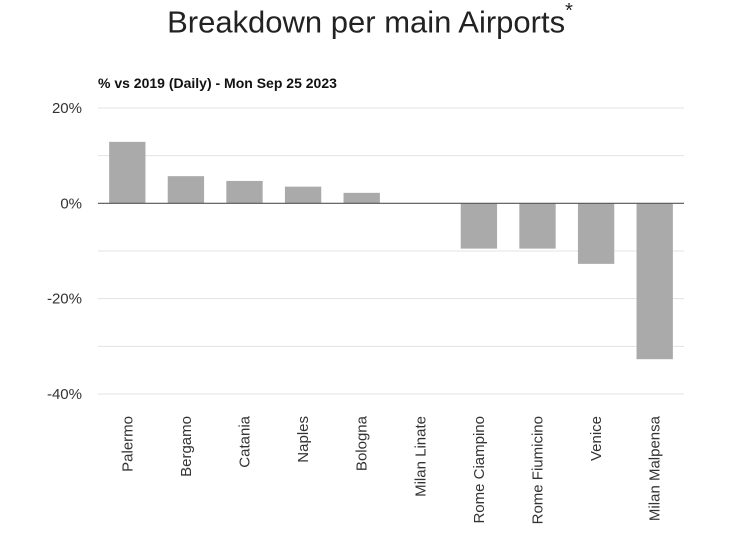  What do you see at coordinates (569, 11) in the screenshot?
I see `title-footnote-mark: *` at bounding box center [569, 11].